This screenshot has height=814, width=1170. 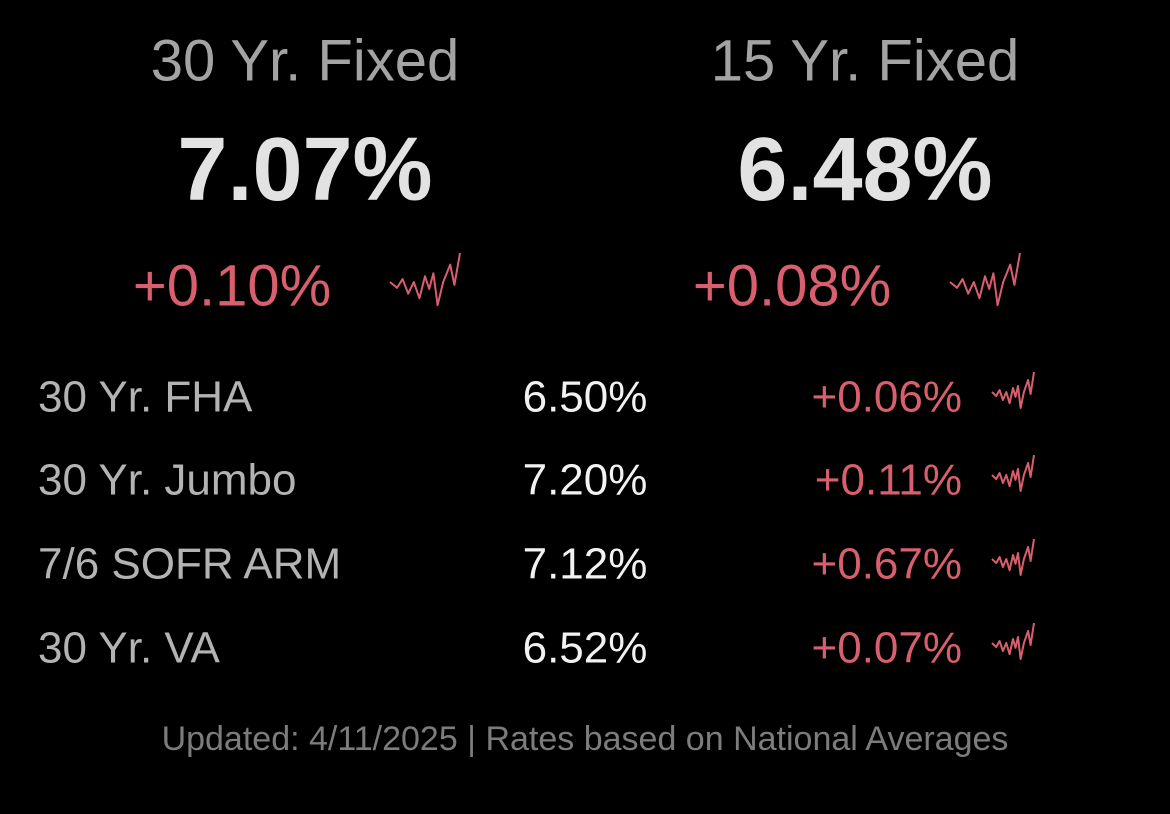 I want to click on row-change: +0.06%, so click(x=887, y=397).